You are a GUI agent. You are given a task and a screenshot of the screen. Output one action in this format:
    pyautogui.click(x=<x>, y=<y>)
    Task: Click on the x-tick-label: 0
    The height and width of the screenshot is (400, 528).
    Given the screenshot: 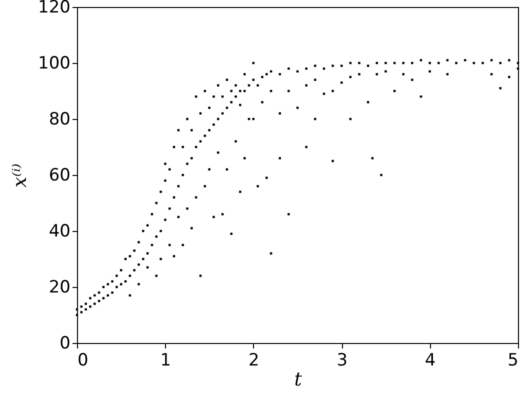 What is the action you would take?
    pyautogui.click(x=83, y=360)
    